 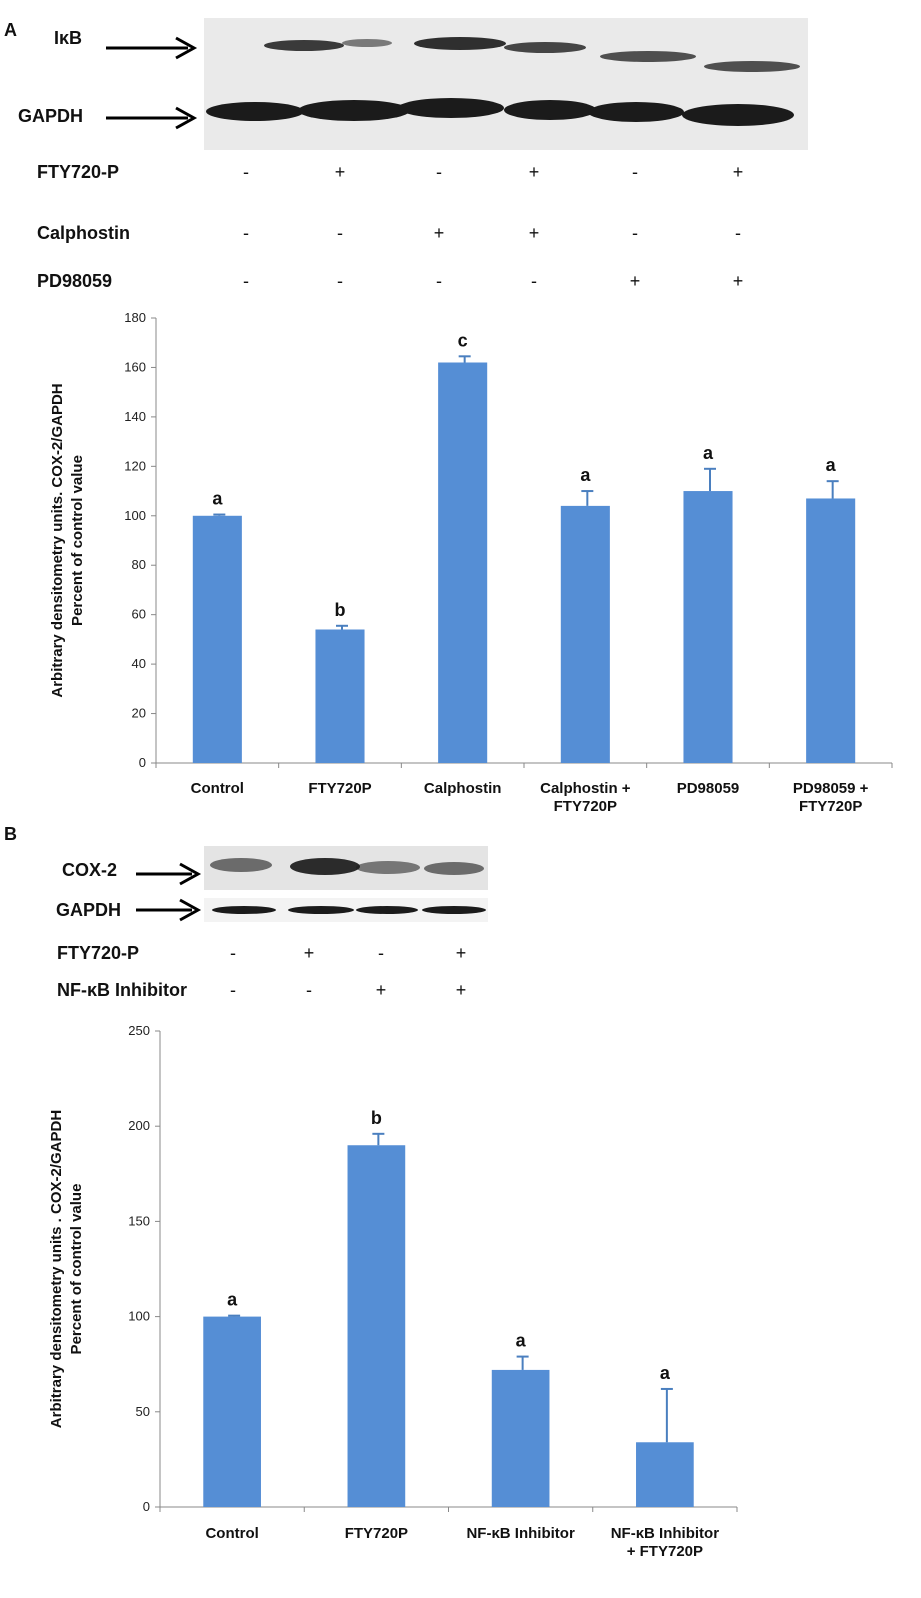 What do you see at coordinates (340, 233) in the screenshot?
I see `sign-calph-lane2: -` at bounding box center [340, 233].